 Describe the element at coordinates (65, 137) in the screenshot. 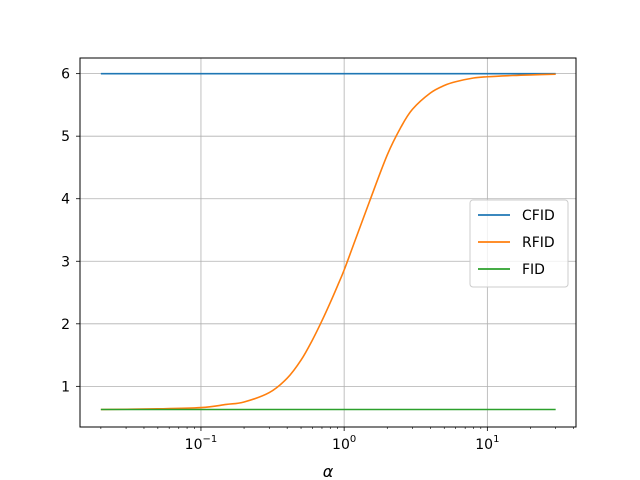

I see `y-tick-label: 5` at that location.